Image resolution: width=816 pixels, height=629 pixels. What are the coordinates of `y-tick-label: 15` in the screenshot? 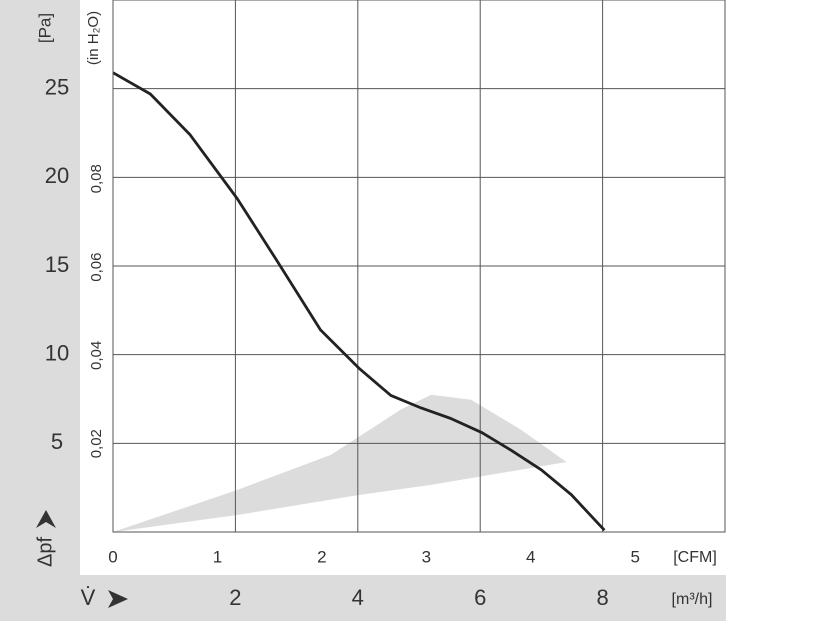 It's located at (57, 264).